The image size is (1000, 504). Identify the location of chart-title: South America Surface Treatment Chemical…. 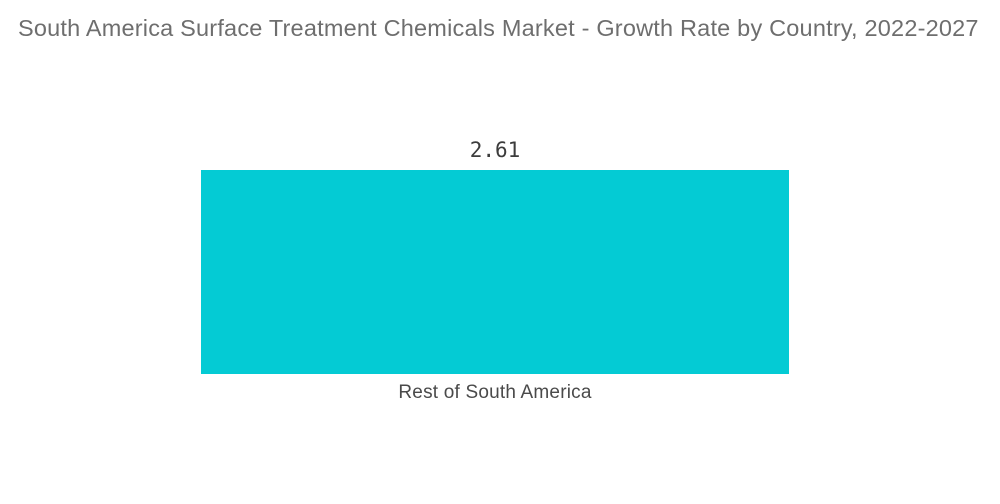
(498, 28).